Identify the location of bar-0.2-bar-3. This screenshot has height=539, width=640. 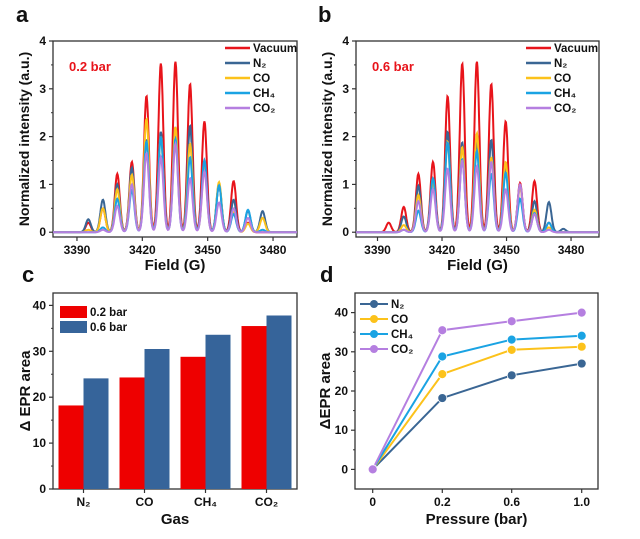
(254, 407).